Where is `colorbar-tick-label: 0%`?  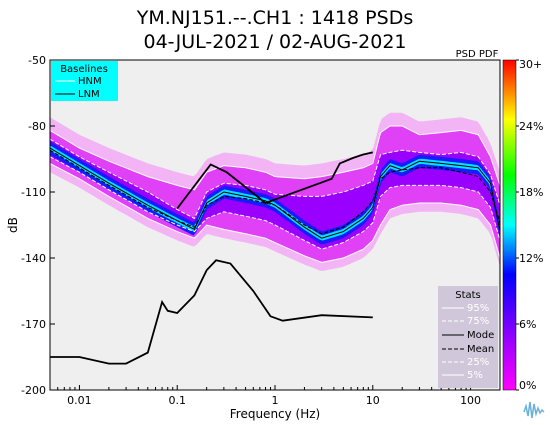
colorbar-tick-label: 0% is located at coordinates (527, 385).